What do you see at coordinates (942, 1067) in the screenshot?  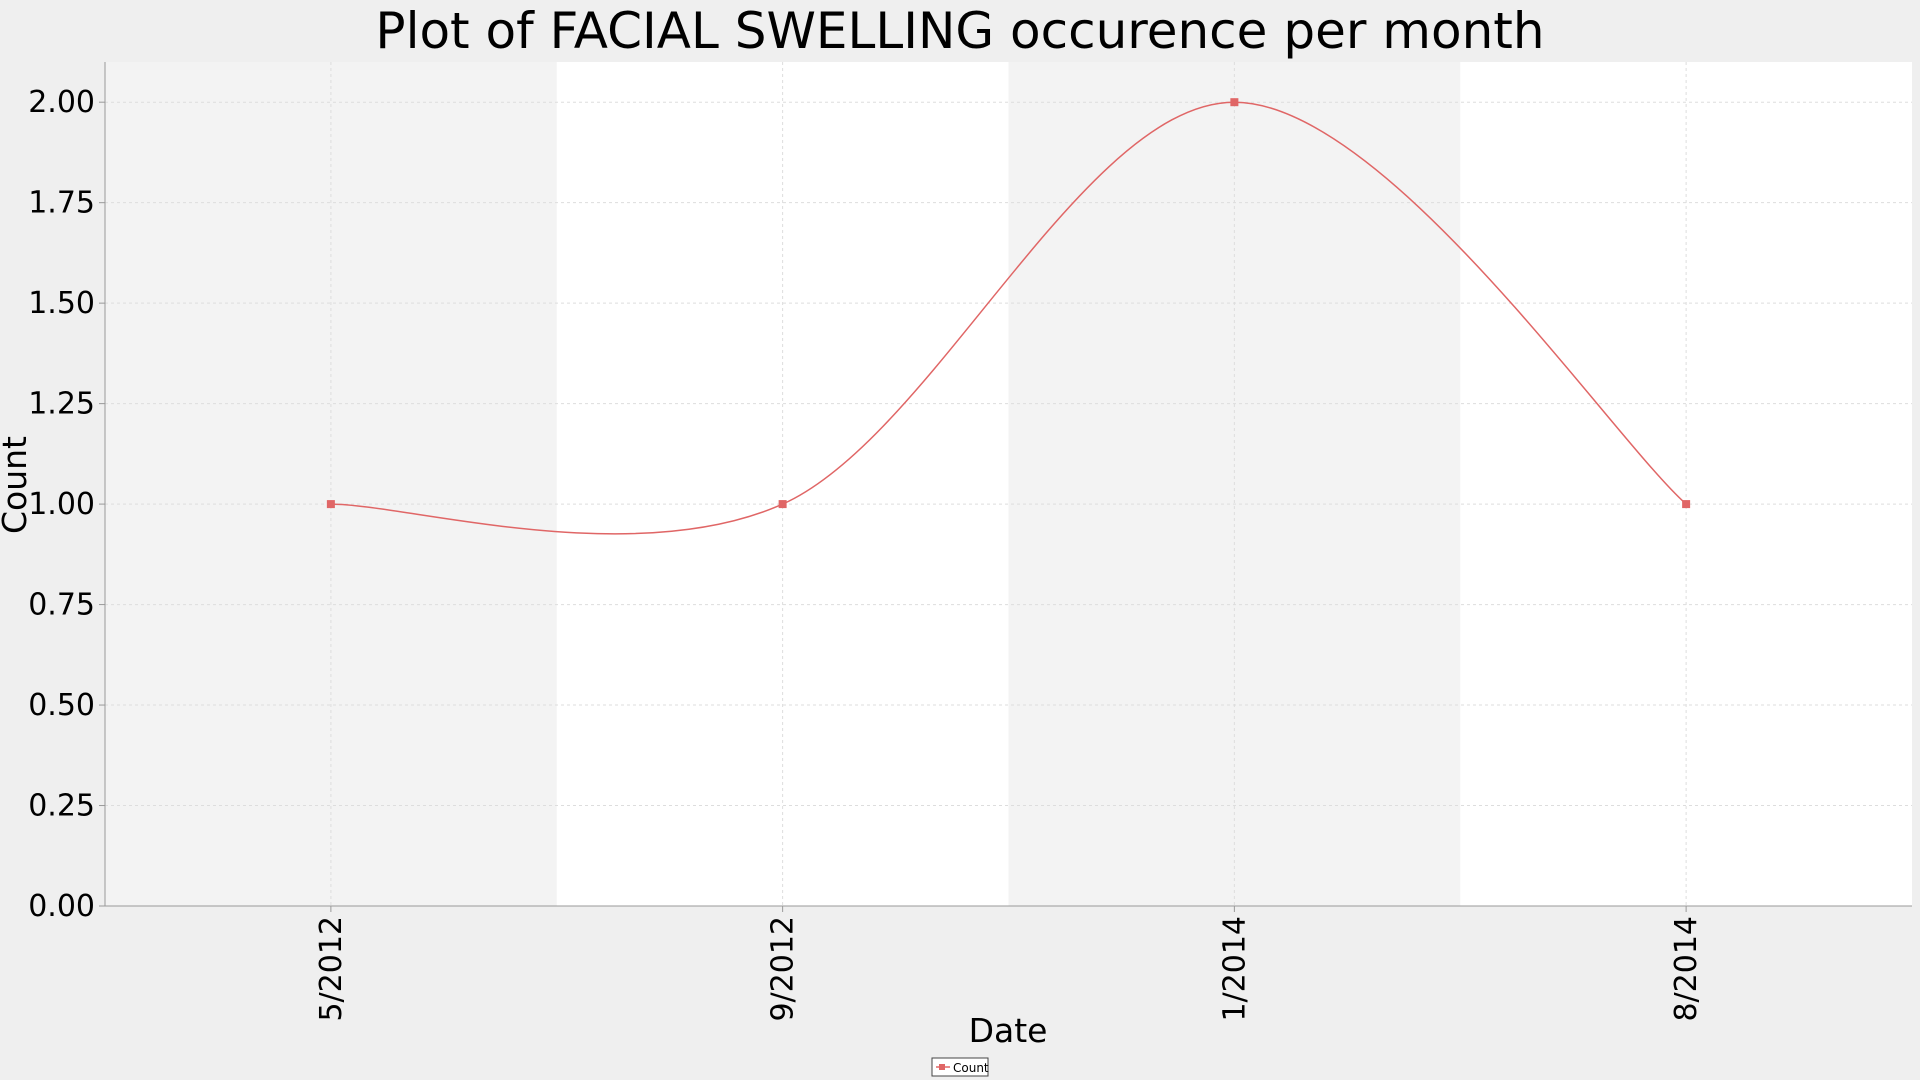 I see `legend-marker-swatch` at bounding box center [942, 1067].